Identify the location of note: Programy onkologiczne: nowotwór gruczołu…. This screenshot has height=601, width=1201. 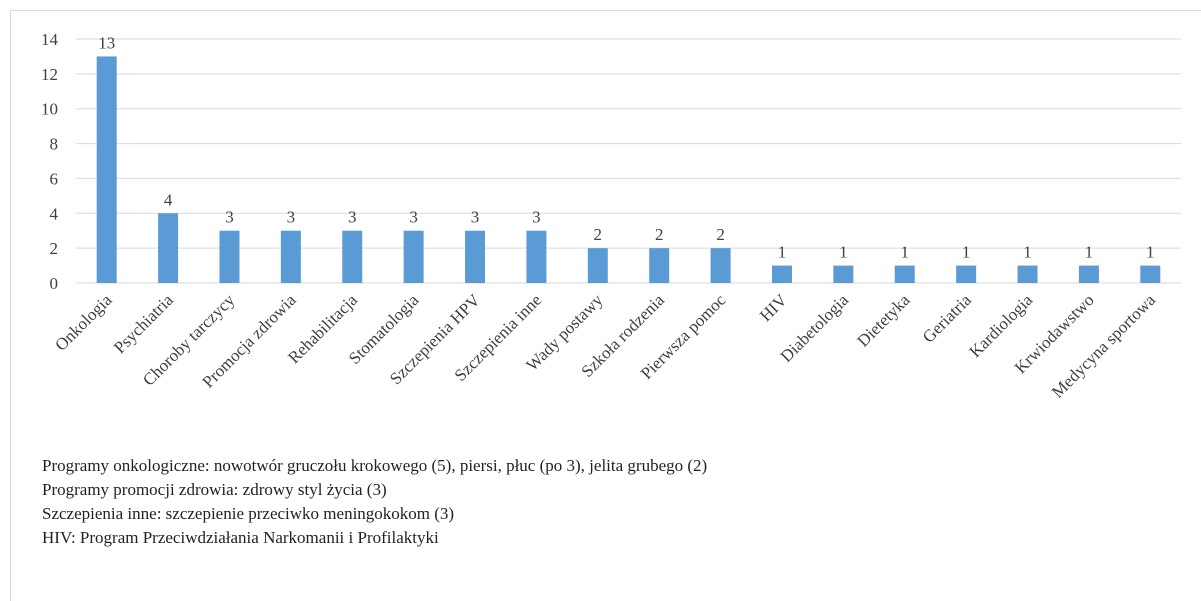
(374, 465).